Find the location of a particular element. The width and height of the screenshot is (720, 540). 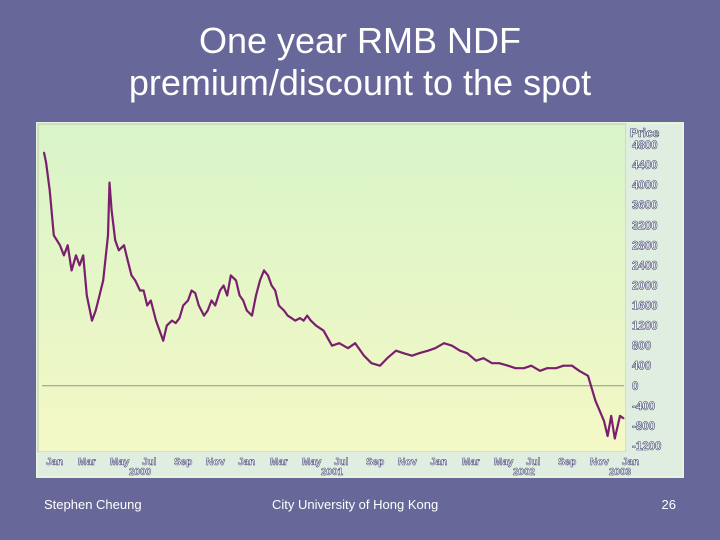

x-tick-label: May is located at coordinates (120, 462).